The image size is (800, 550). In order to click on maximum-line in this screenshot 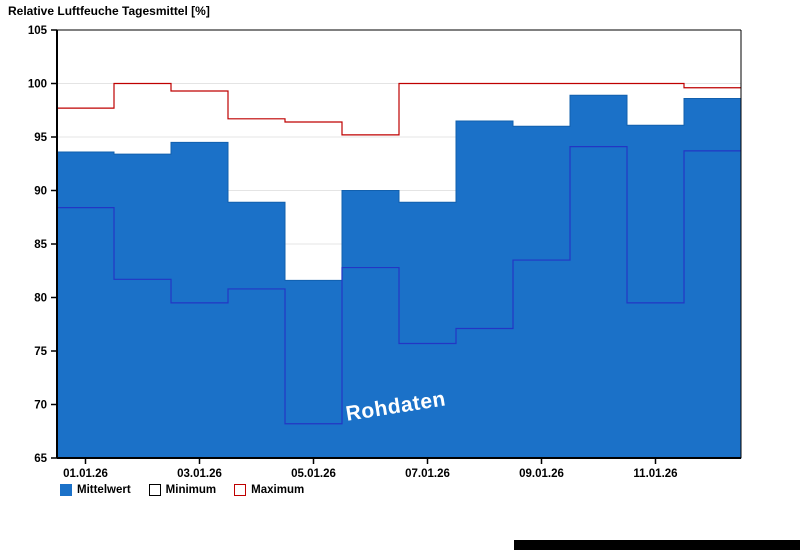, I will do `click(399, 109)`.